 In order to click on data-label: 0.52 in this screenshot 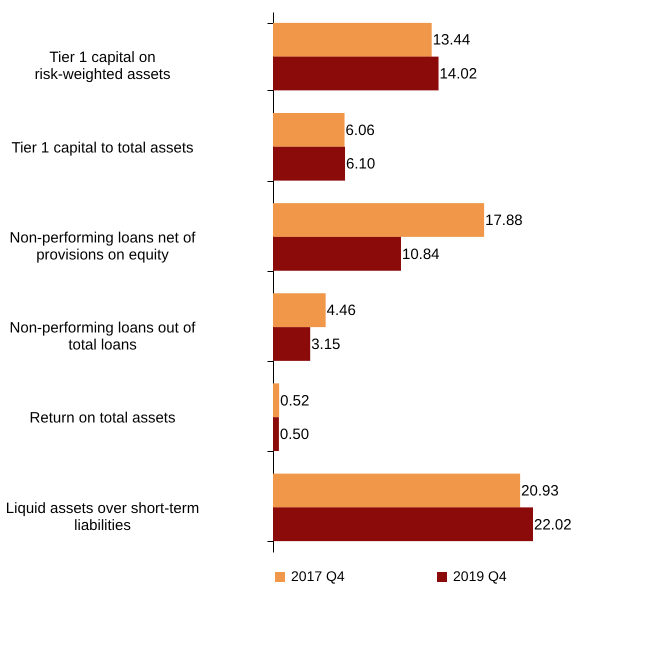, I will do `click(295, 401)`.